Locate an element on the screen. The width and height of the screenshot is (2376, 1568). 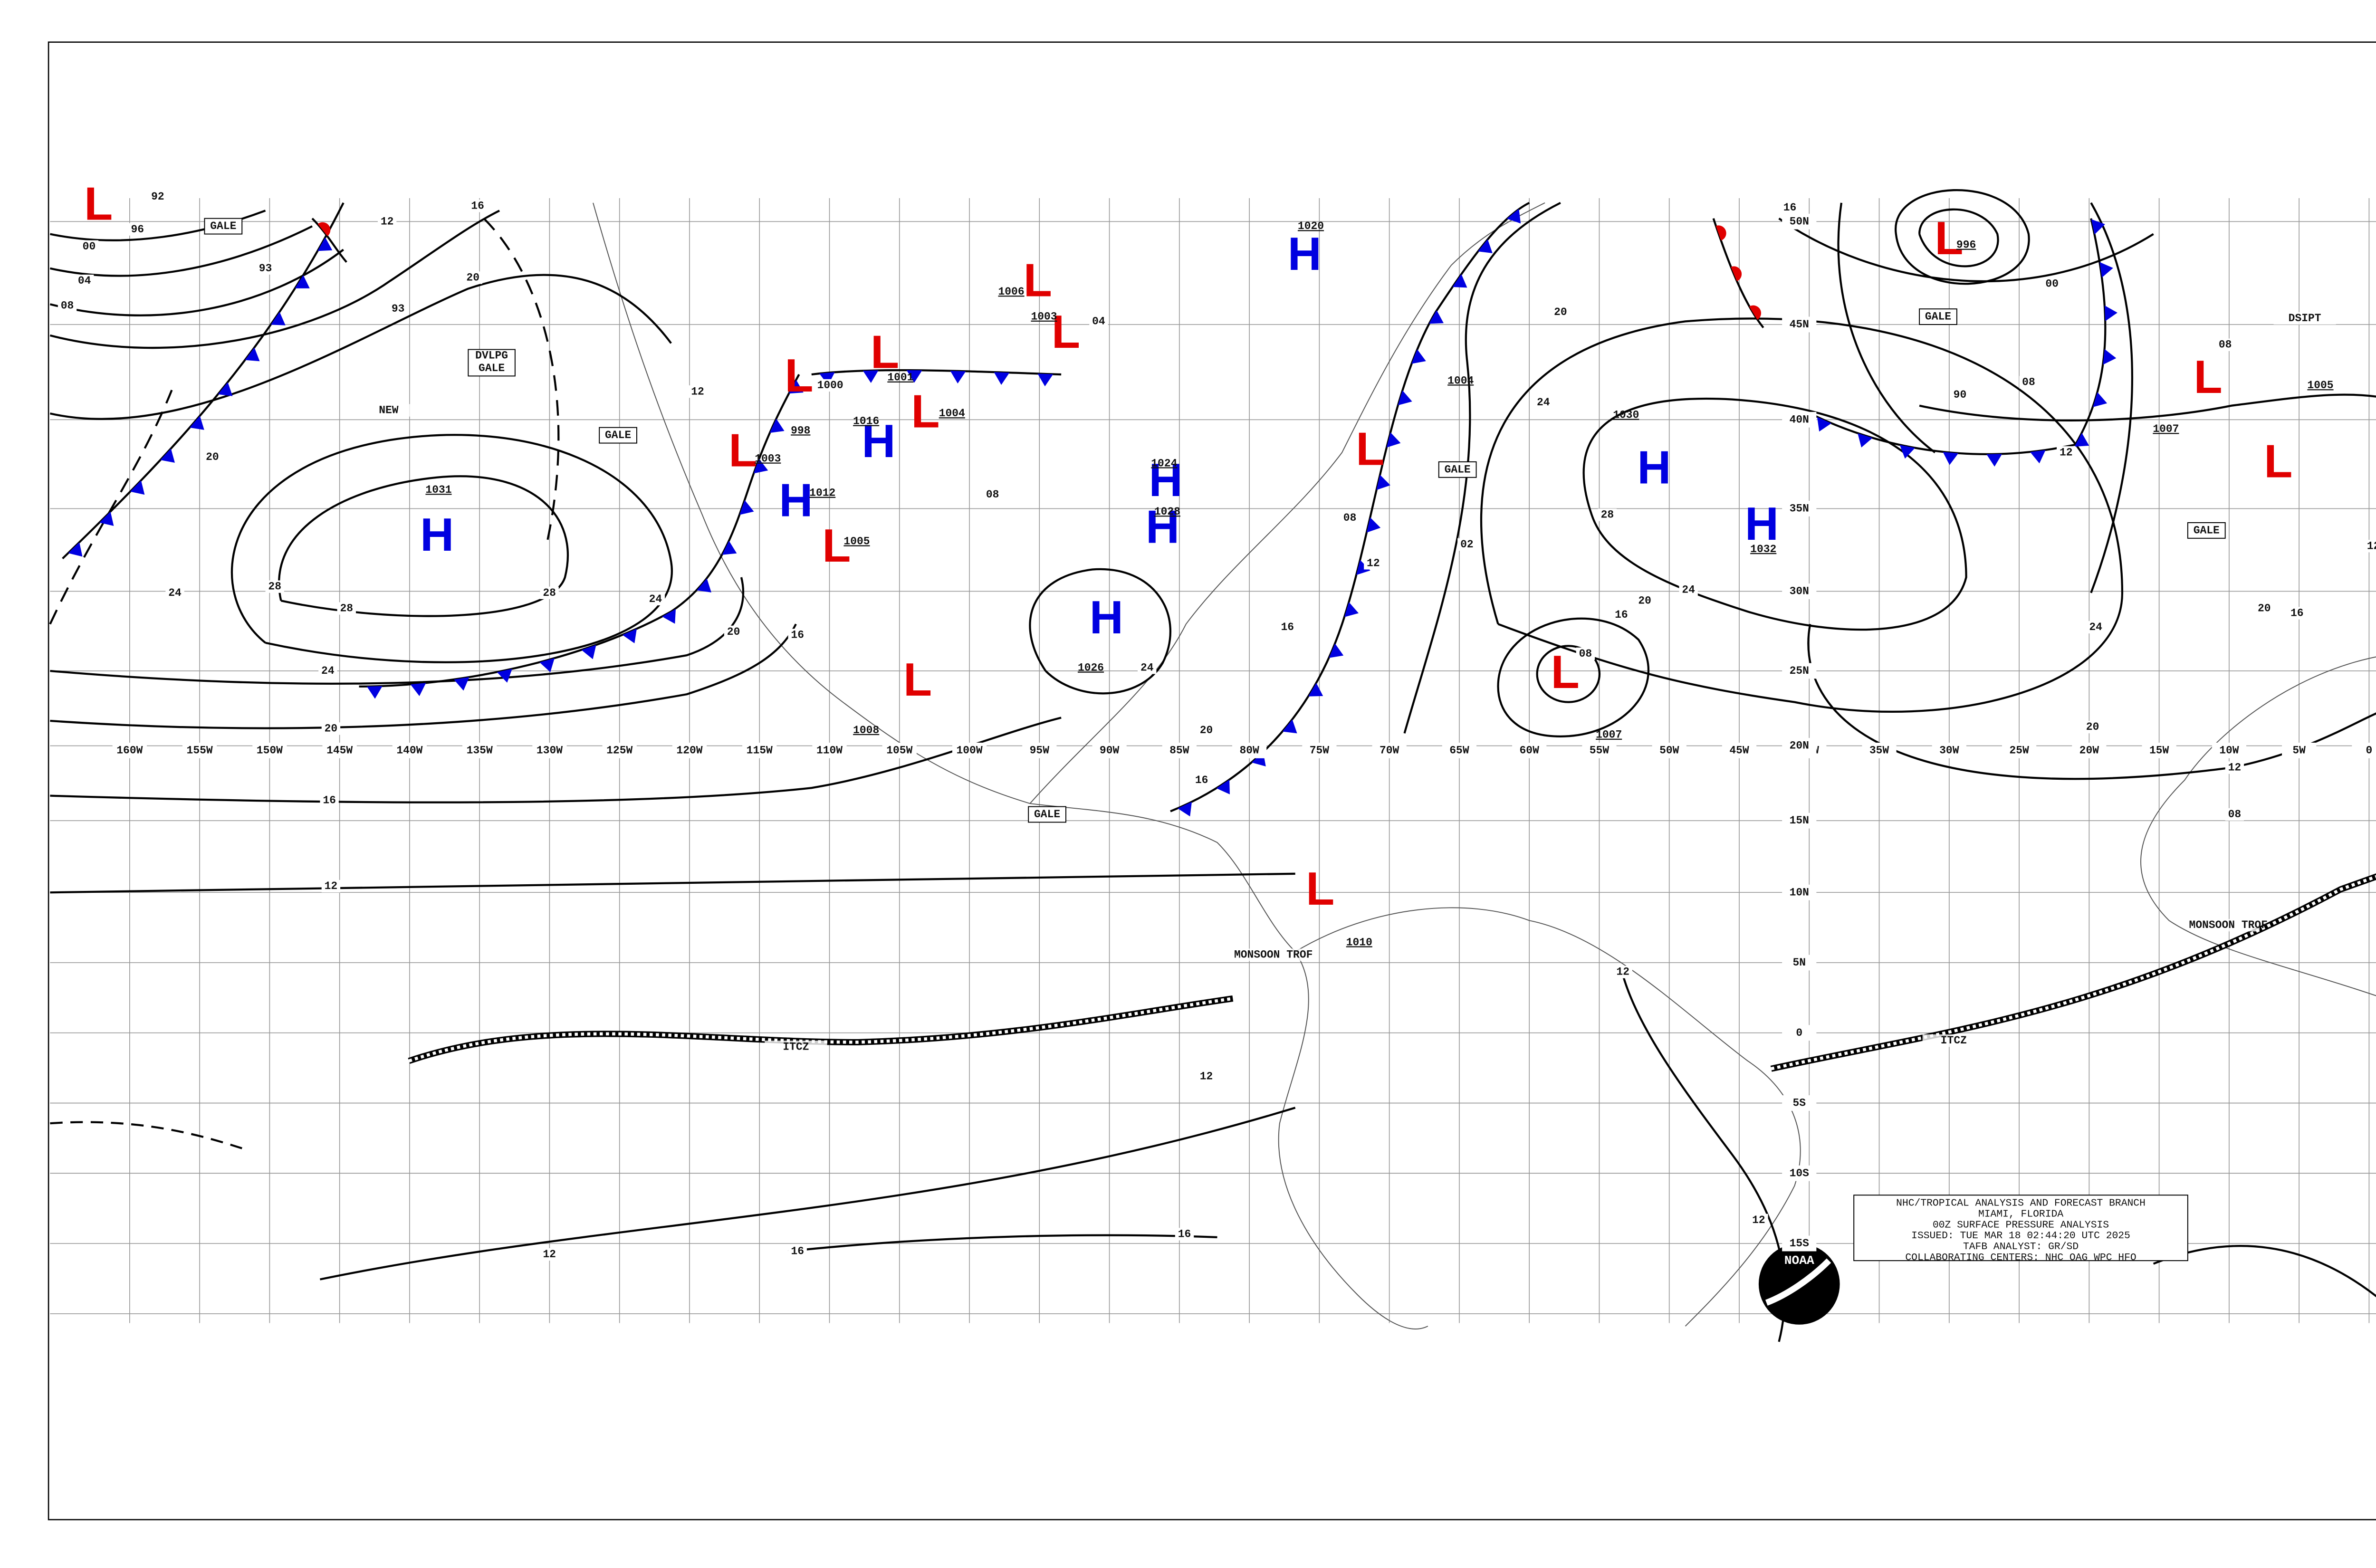
longitude-label: 90W is located at coordinates (1110, 750).